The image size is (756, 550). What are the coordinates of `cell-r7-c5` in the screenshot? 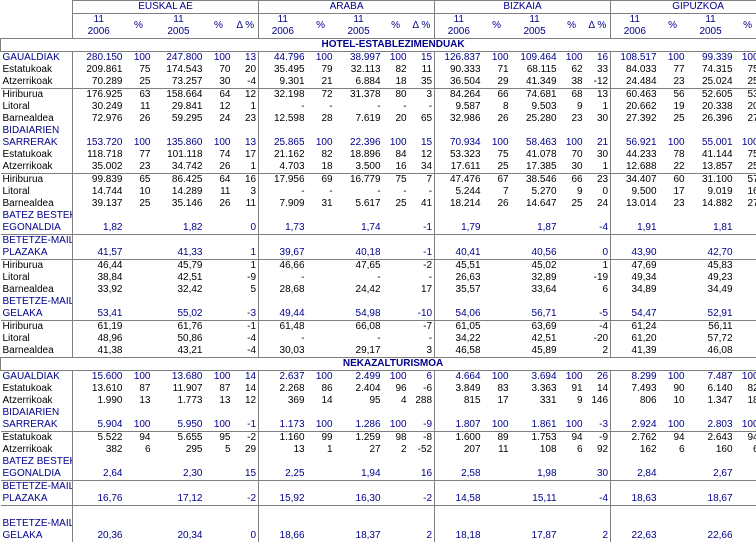 It's located at (283, 462).